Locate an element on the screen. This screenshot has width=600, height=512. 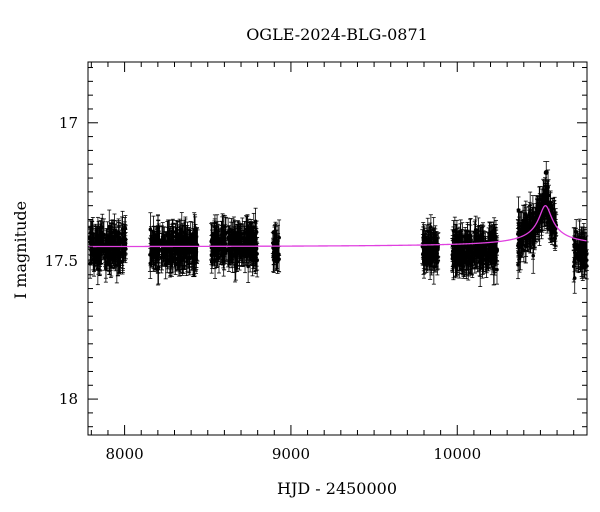
chart-title: OGLE-2024-BLG-0871 is located at coordinates (337, 34).